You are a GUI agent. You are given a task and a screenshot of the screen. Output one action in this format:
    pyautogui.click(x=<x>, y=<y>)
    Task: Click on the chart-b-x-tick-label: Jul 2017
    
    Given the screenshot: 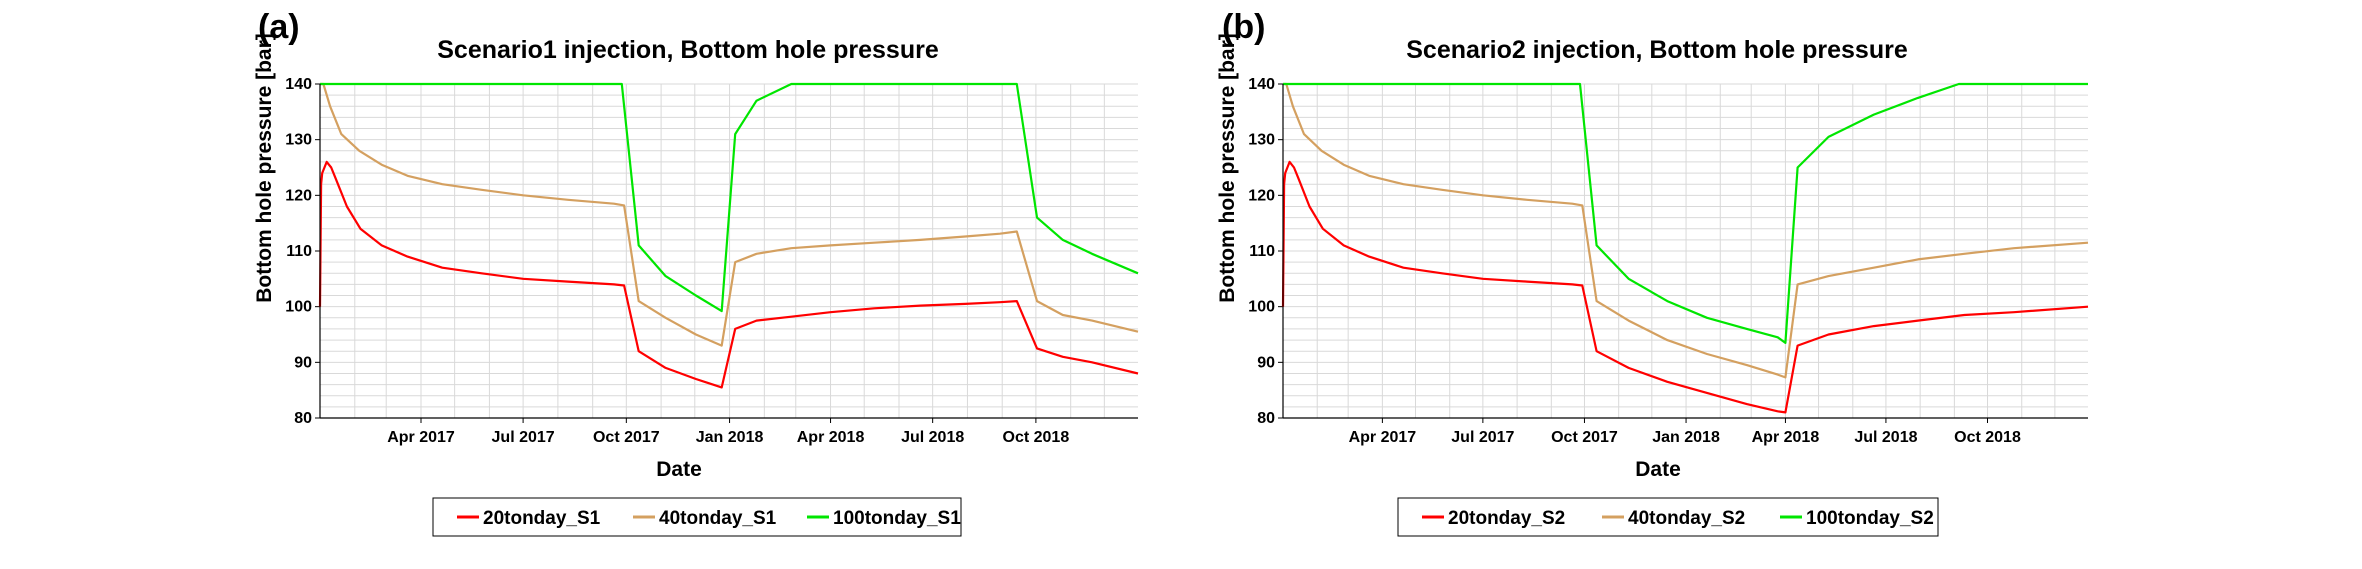 What is the action you would take?
    pyautogui.click(x=1482, y=437)
    